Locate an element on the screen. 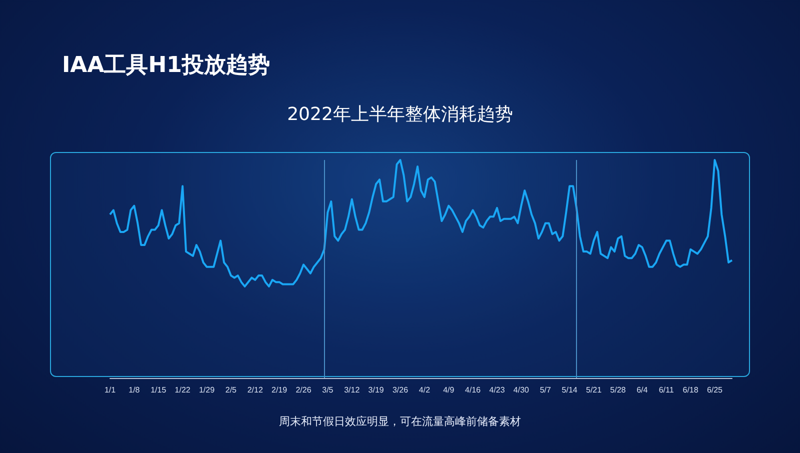  x-tick-label: 6/25 is located at coordinates (715, 390).